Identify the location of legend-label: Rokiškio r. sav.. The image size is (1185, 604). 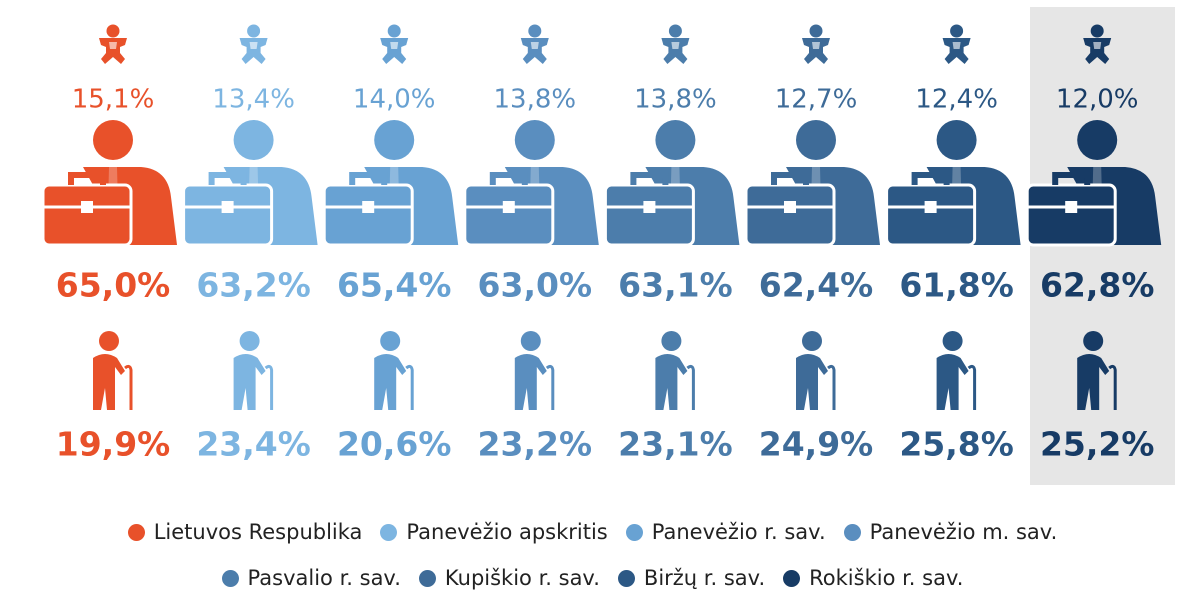
(886, 578).